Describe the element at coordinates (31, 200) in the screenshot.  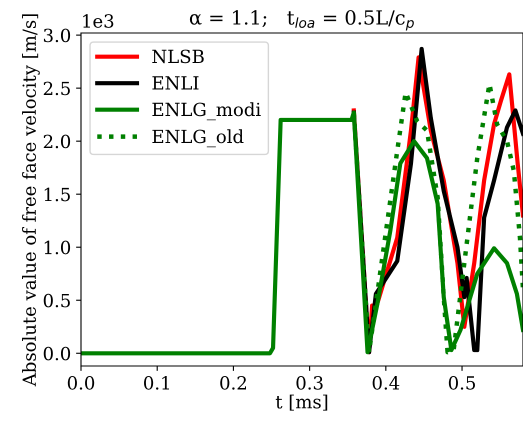
I see `y-axis-title: Absolute value of free face velocity [m/s]` at that location.